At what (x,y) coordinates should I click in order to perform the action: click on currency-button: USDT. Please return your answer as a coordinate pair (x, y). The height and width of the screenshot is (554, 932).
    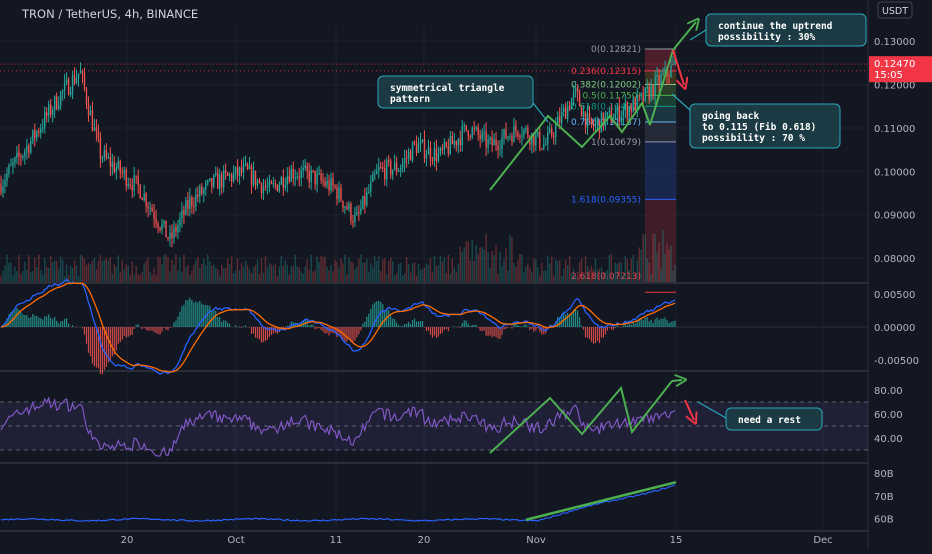
    Looking at the image, I should click on (895, 10).